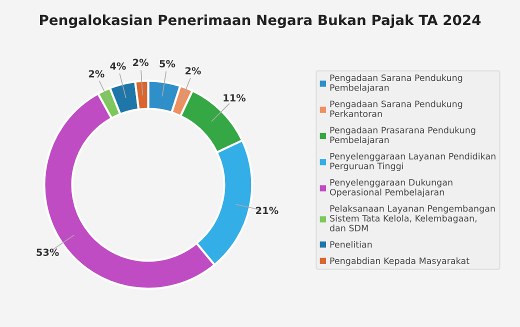  What do you see at coordinates (118, 66) in the screenshot?
I see `data-label: 4%` at bounding box center [118, 66].